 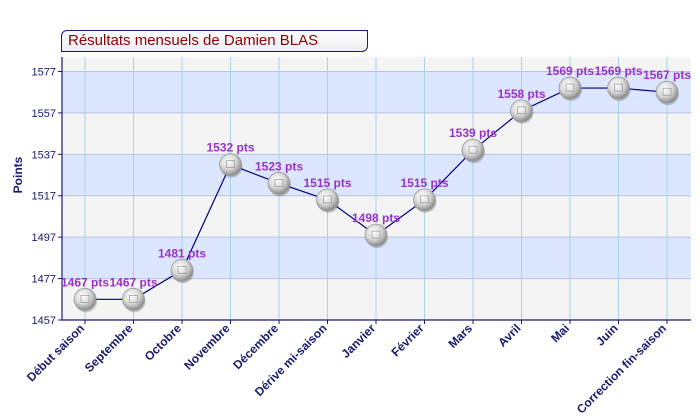 I want to click on x-tick-label: Correction fin-saison, so click(x=621, y=368).